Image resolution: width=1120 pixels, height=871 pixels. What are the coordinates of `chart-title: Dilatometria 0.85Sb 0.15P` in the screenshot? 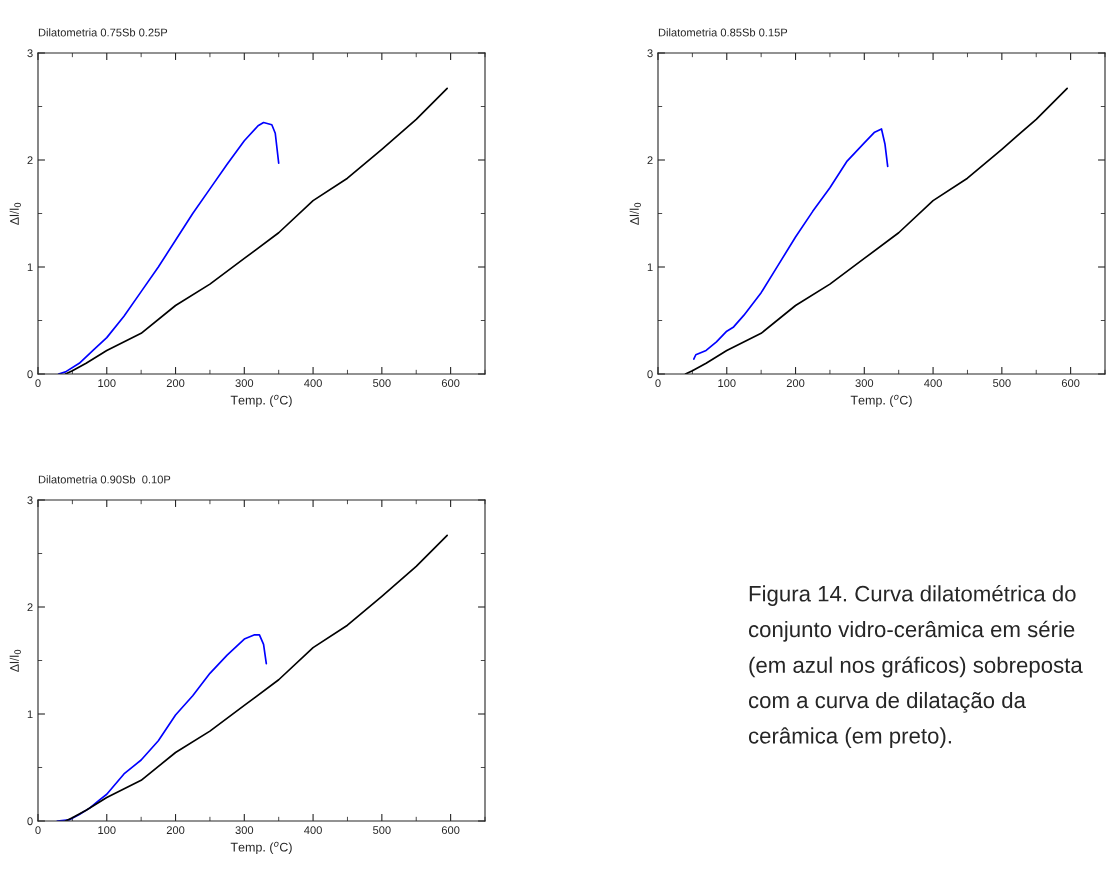 It's located at (723, 32).